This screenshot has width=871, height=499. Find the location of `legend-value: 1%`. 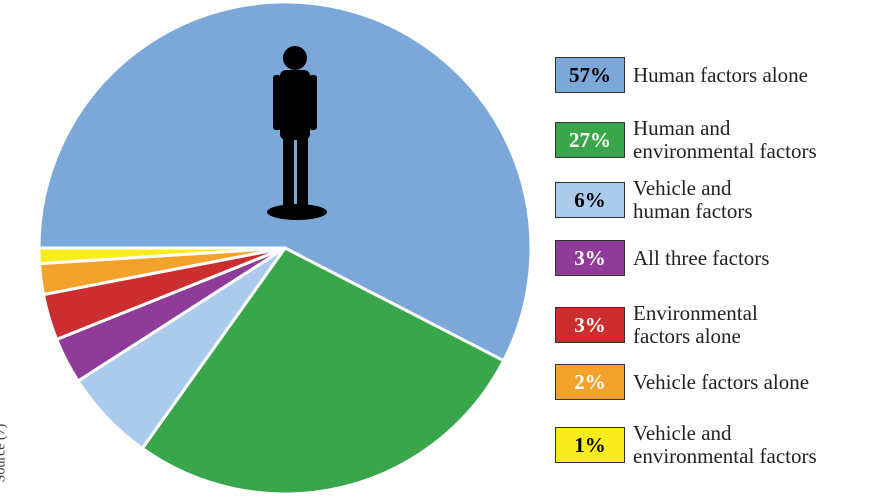

legend-value: 1% is located at coordinates (590, 445).